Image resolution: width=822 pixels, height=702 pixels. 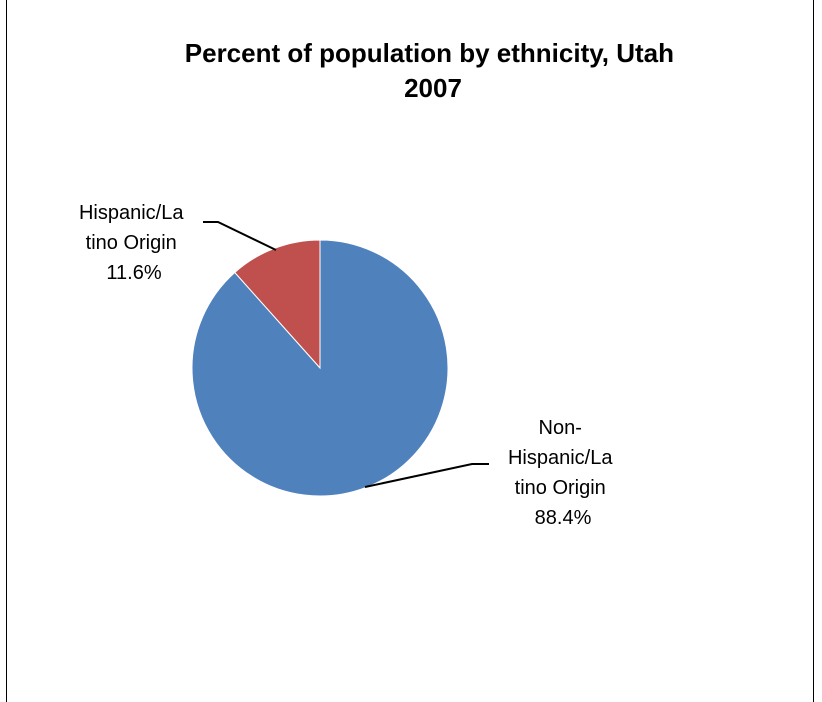 What do you see at coordinates (429, 53) in the screenshot?
I see `chart-title-line-1: Percent of population by ethnicity, Utah` at bounding box center [429, 53].